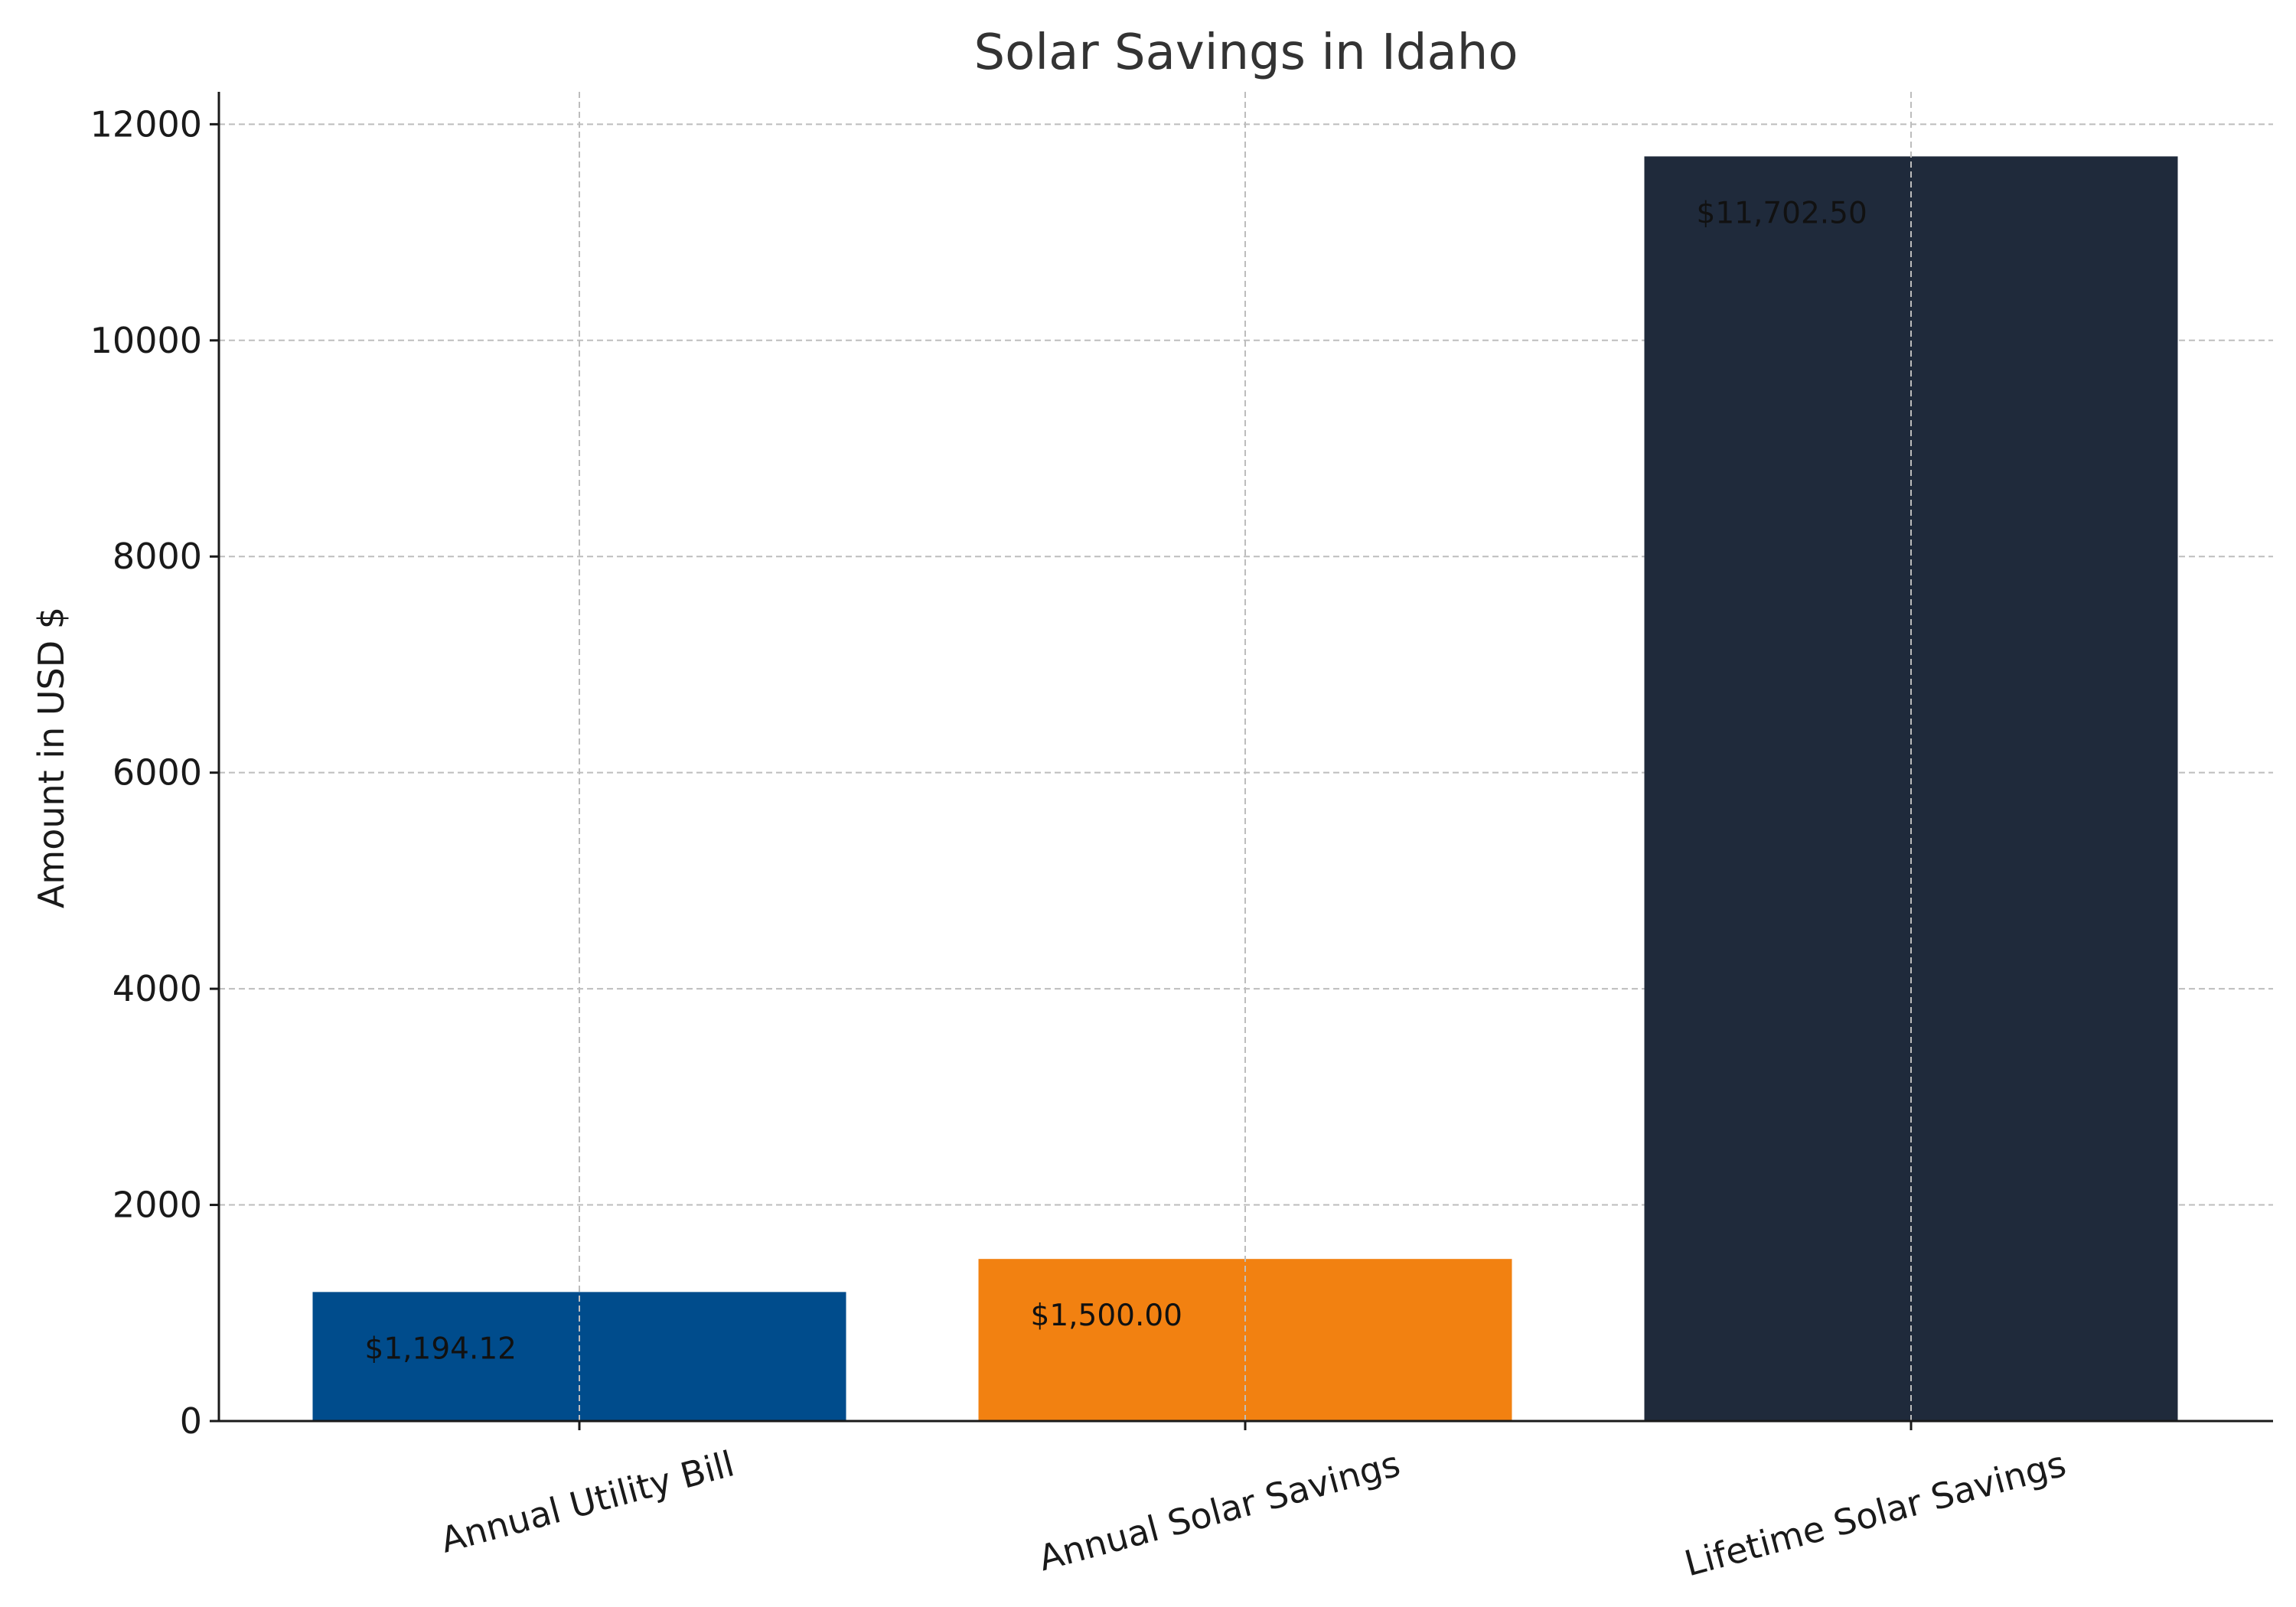 Image resolution: width=2296 pixels, height=1607 pixels. Describe the element at coordinates (441, 1349) in the screenshot. I see `data-label: $1,194.12` at that location.